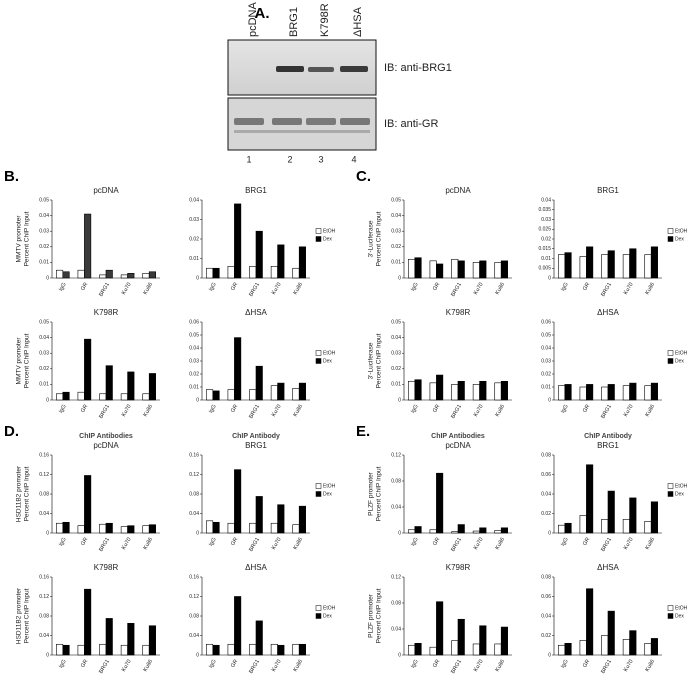  What do you see at coordinates (339, 78) in the screenshot?
I see `blot: A. IB: anti-BRG1 IB: anti-GR` at bounding box center [339, 78].